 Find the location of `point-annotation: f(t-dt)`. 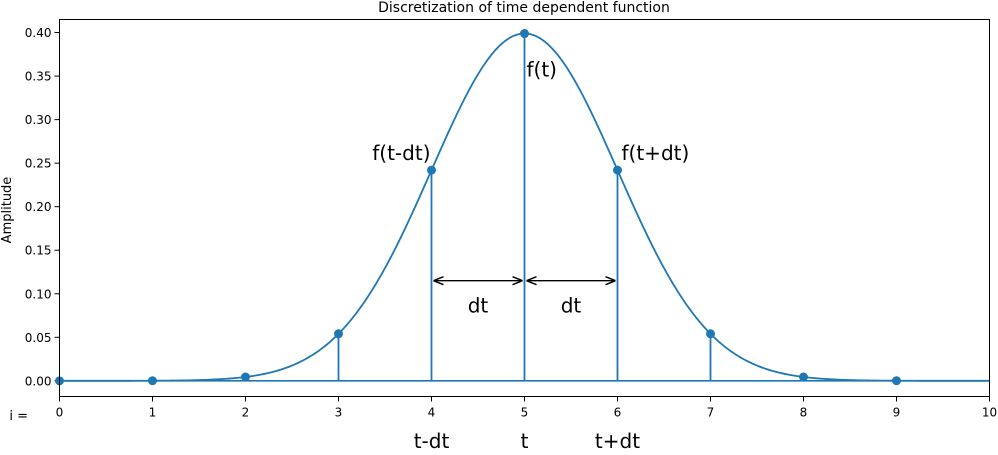

point-annotation: f(t-dt) is located at coordinates (401, 153).